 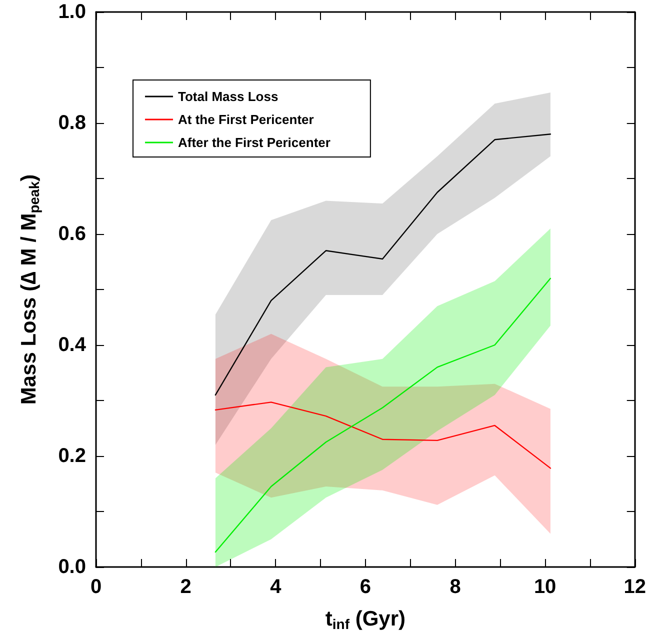 What do you see at coordinates (72, 456) in the screenshot?
I see `y-tick-label: 0.2` at bounding box center [72, 456].